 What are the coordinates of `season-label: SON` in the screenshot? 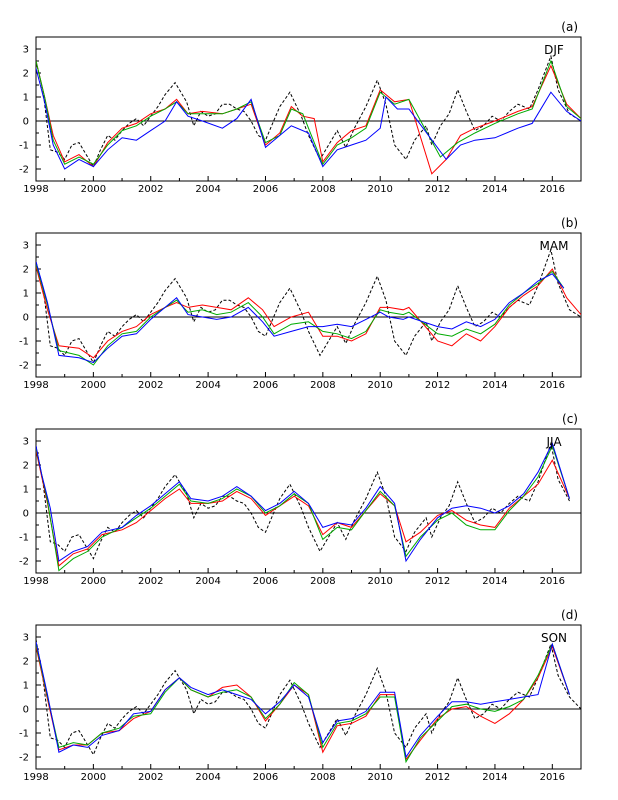 It's located at (554, 638).